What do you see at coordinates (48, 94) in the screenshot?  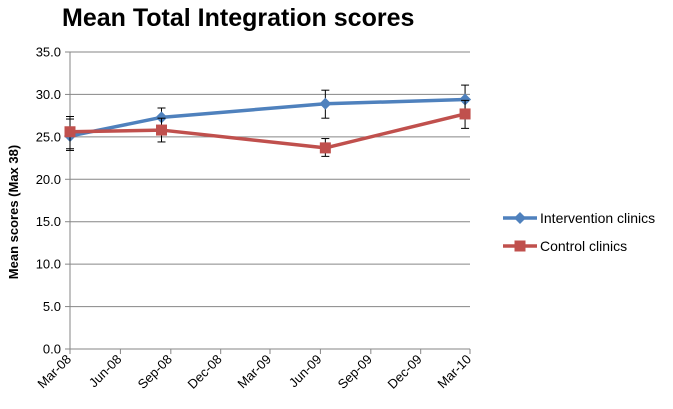 I see `y-tick-label: 30.0` at bounding box center [48, 94].